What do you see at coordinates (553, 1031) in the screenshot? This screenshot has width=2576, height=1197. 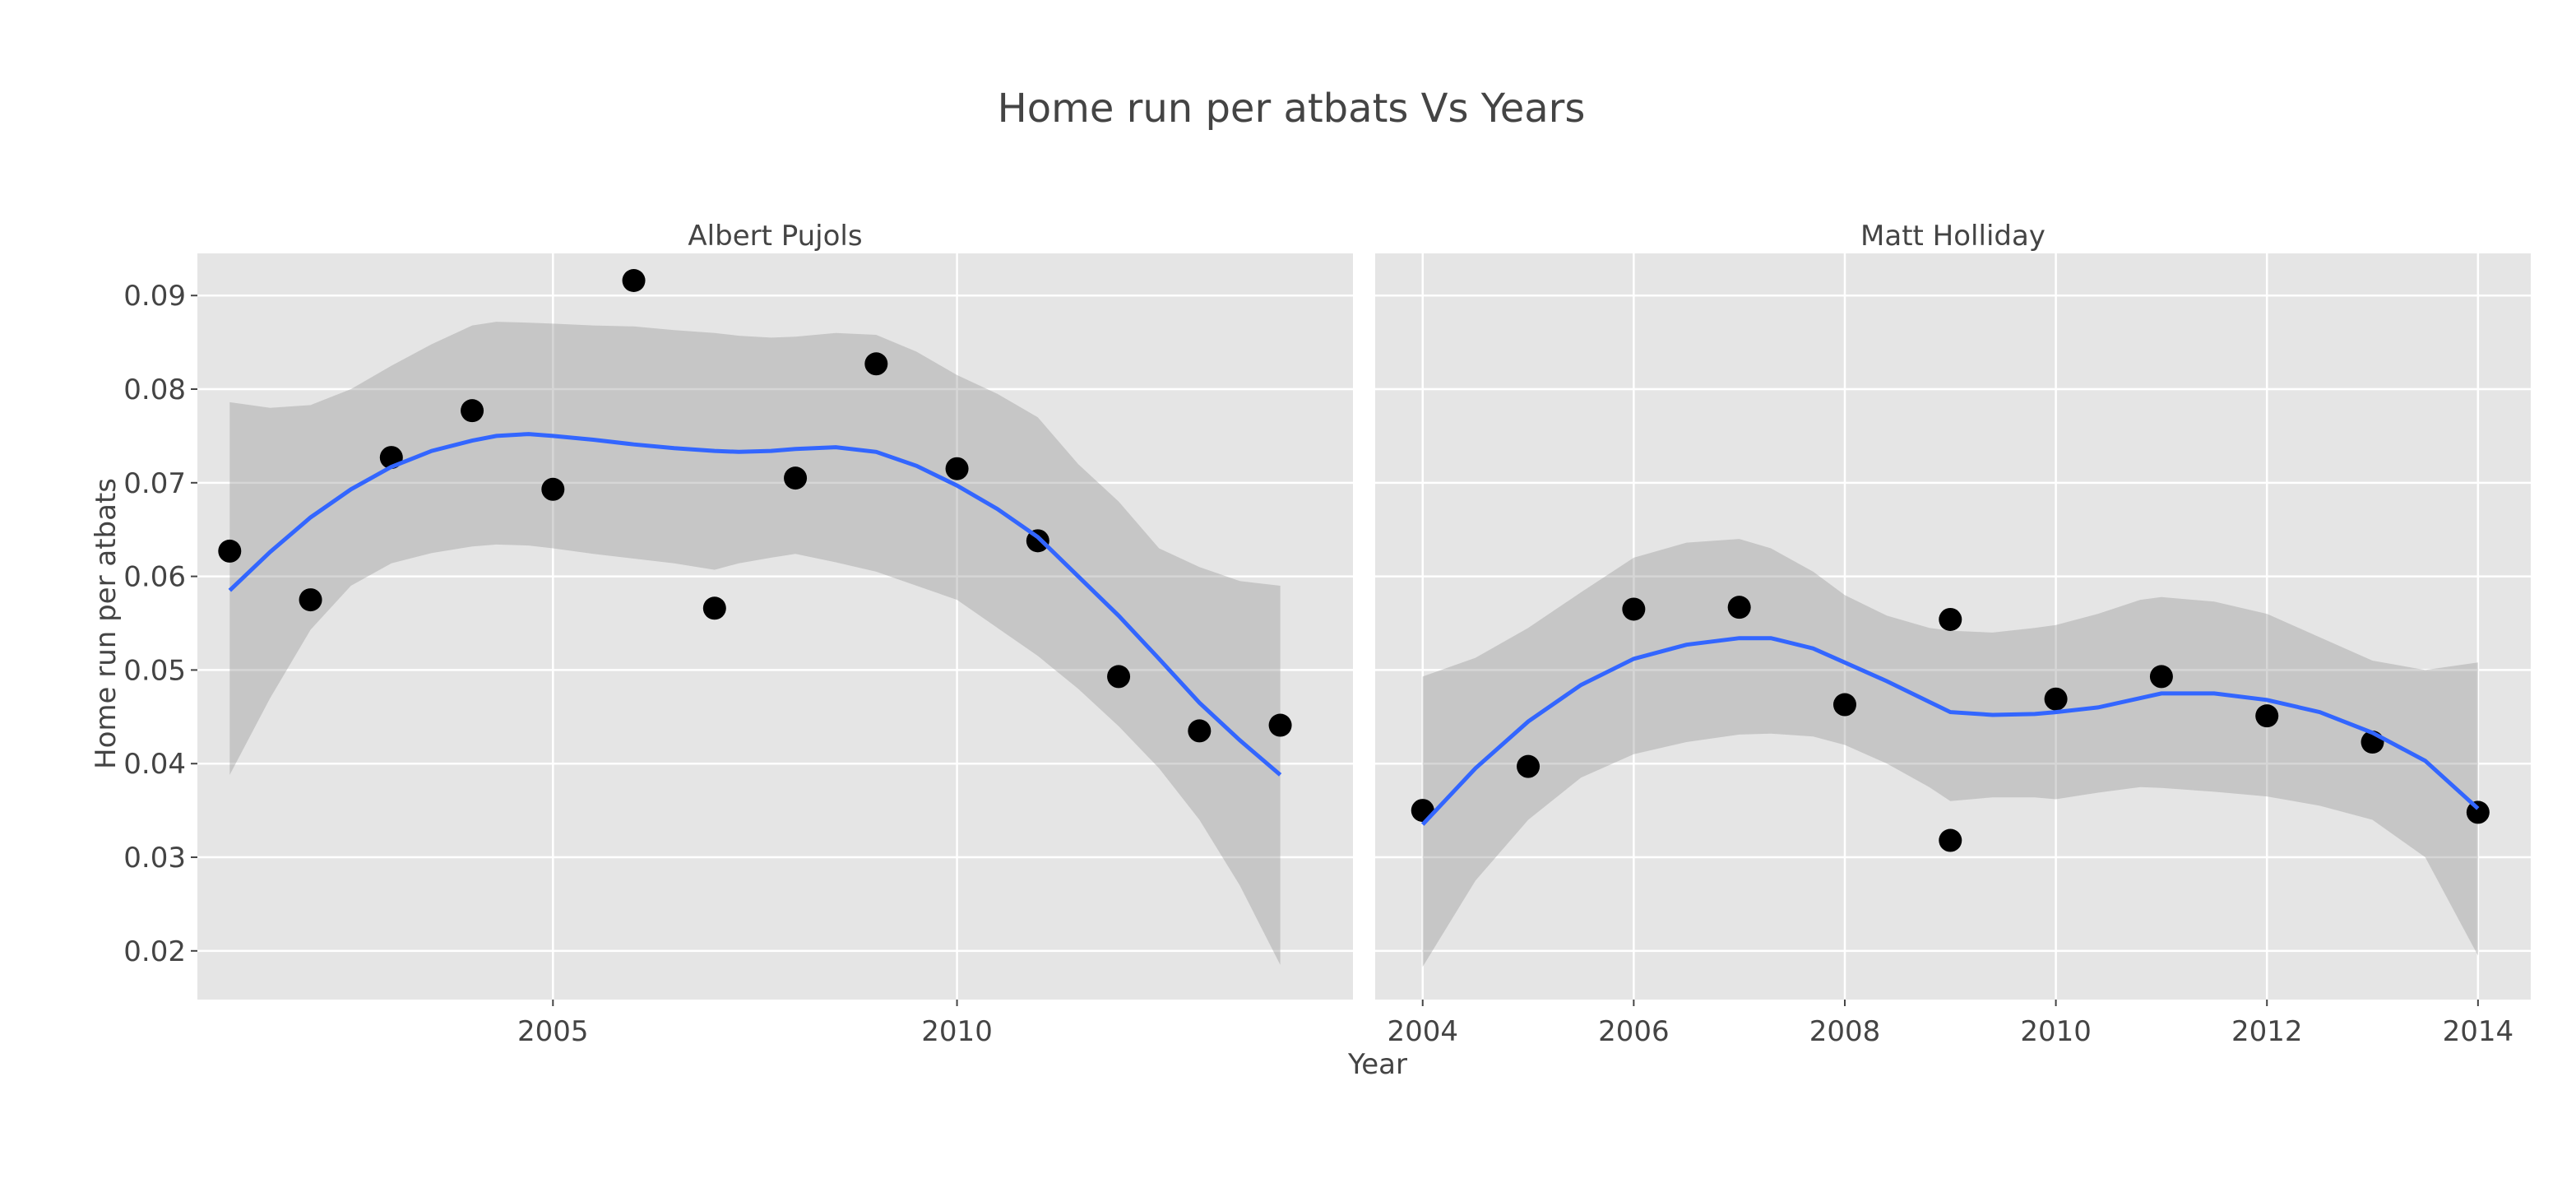 I see `x-tick-label: 2005` at bounding box center [553, 1031].